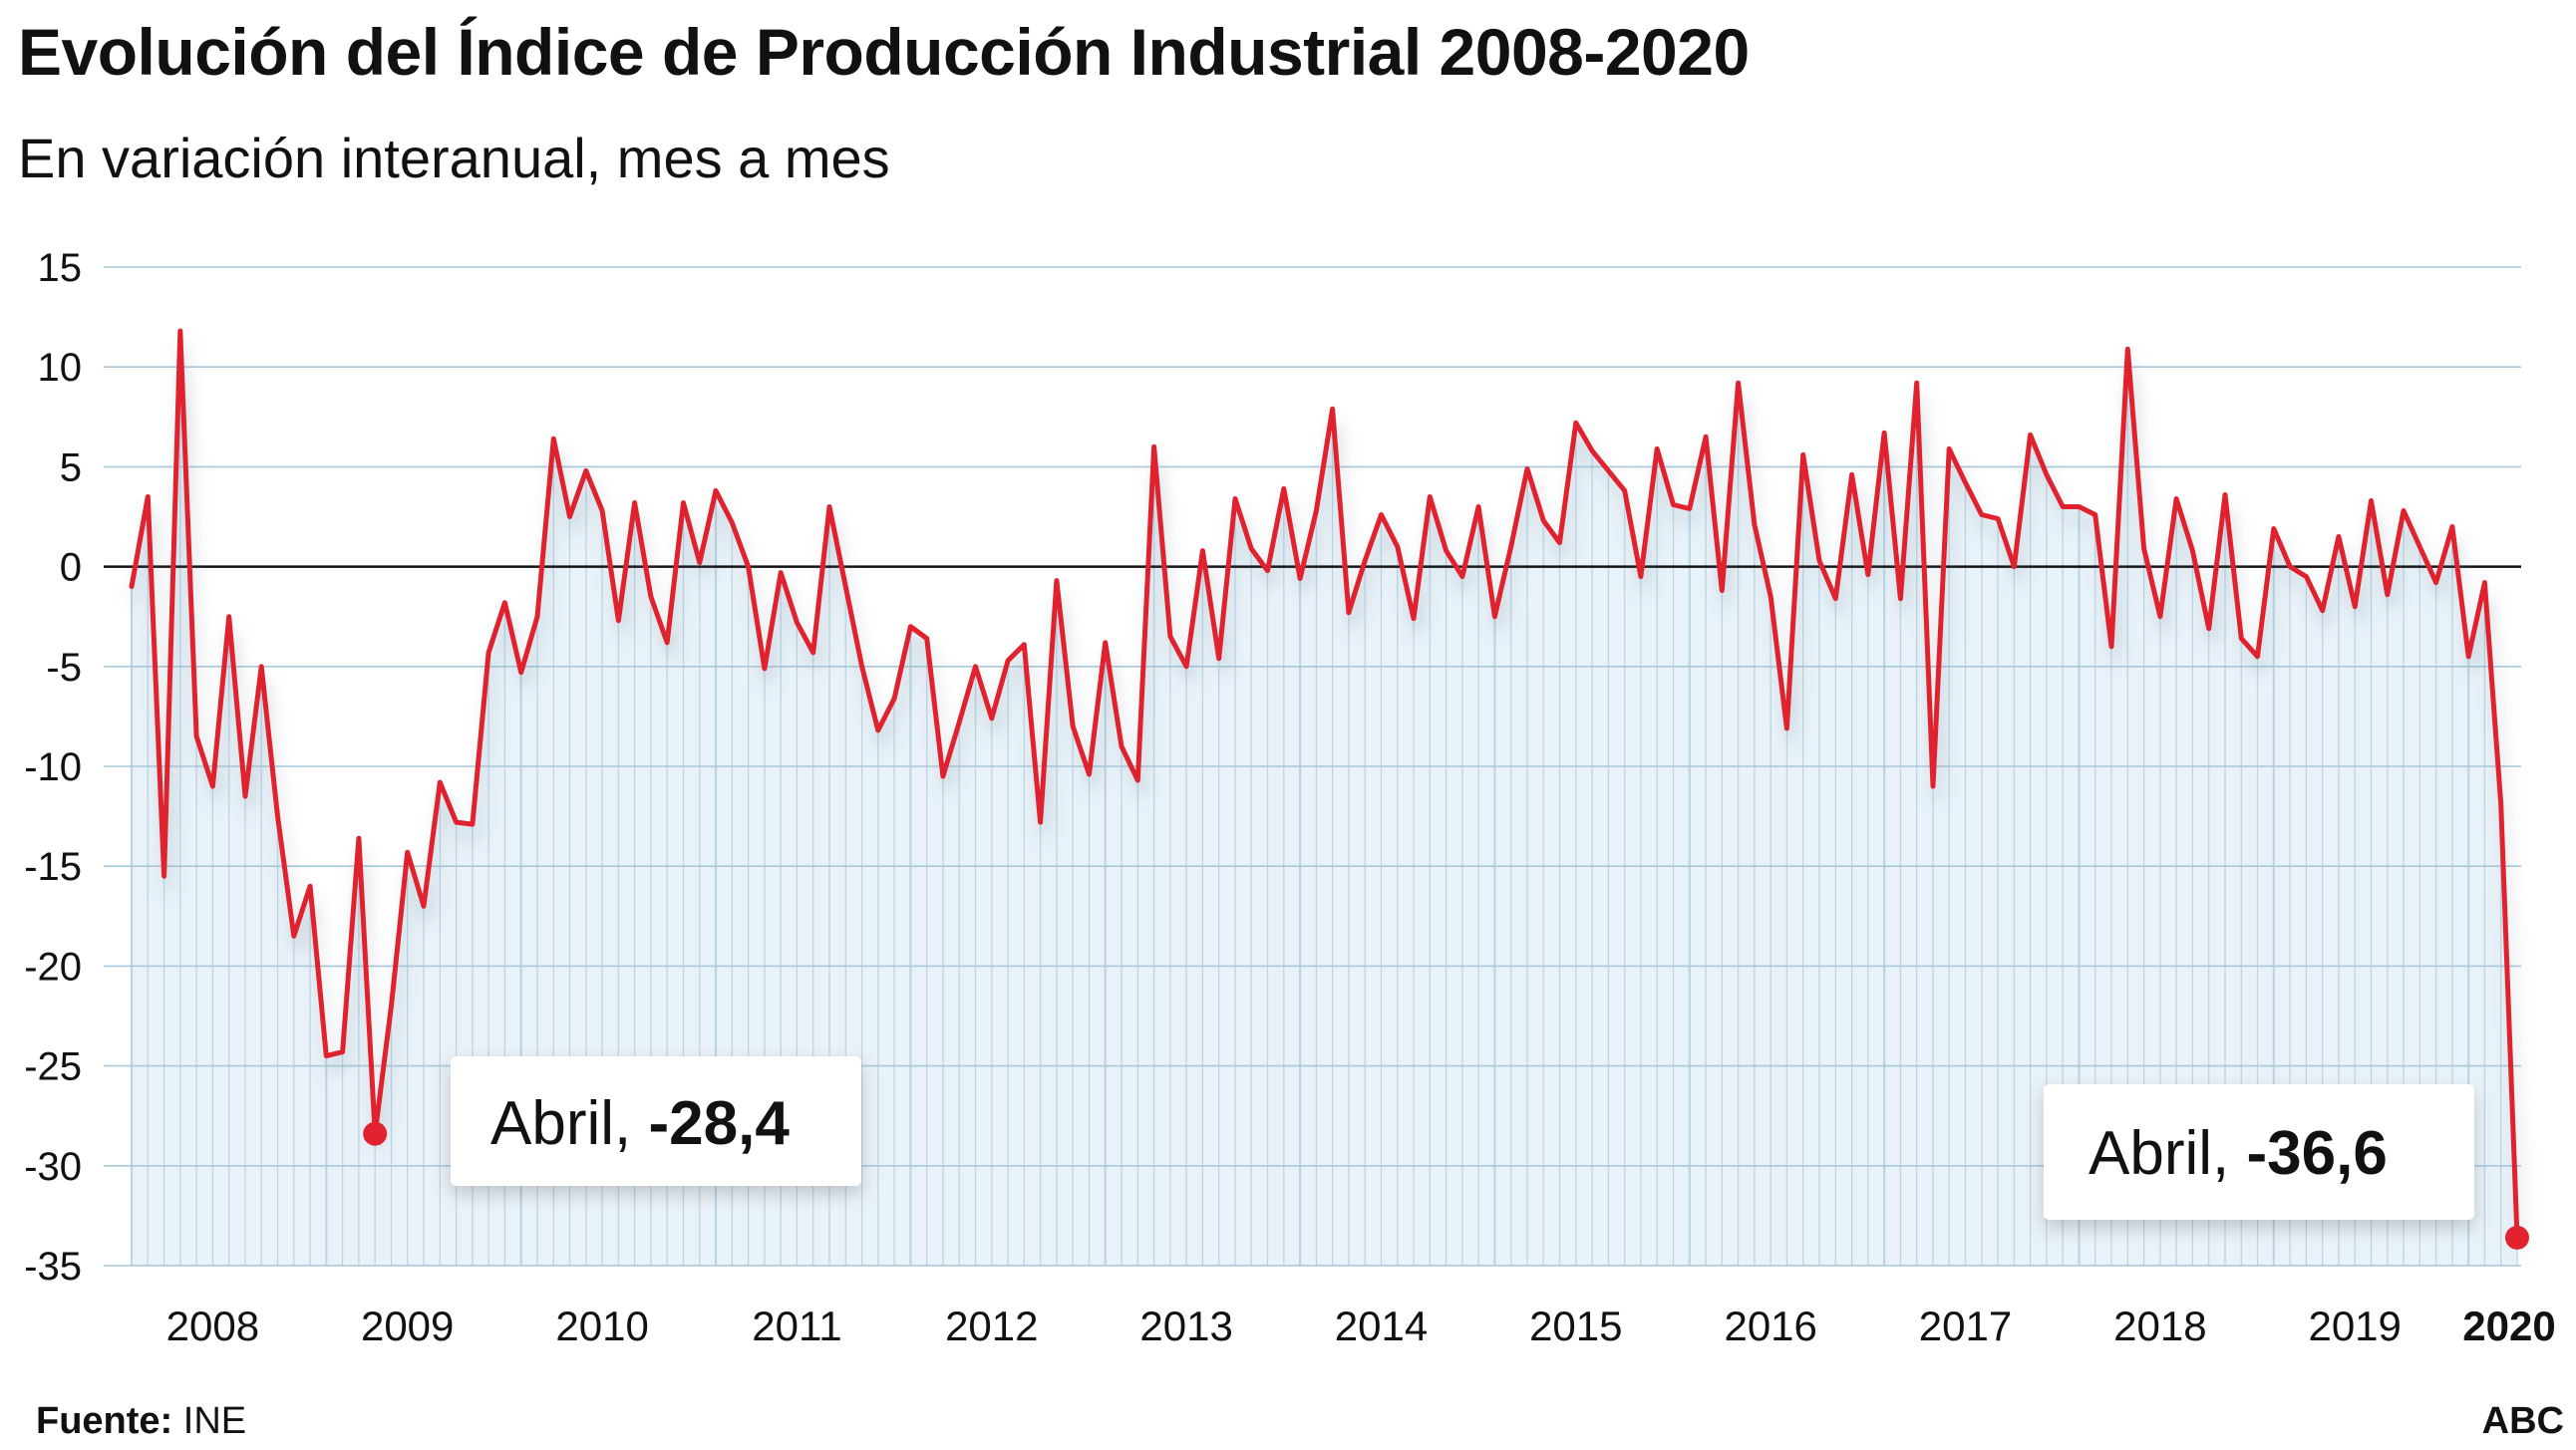  I want to click on source-value: INE, so click(214, 1421).